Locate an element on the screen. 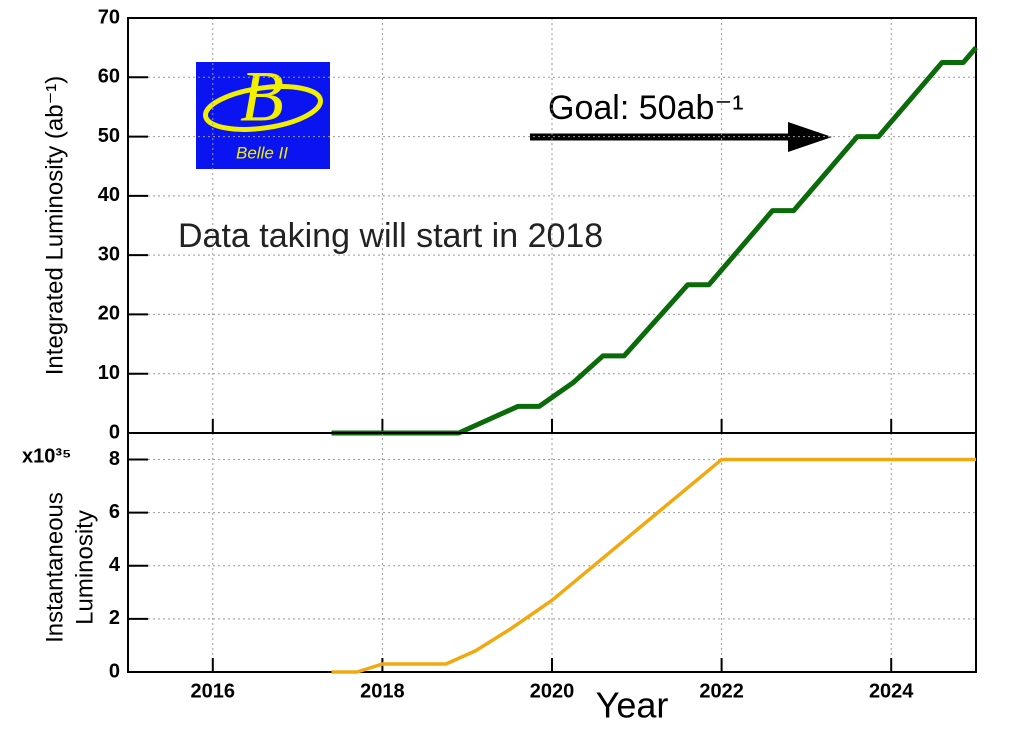  y-tick-label: 2 is located at coordinates (114, 618).